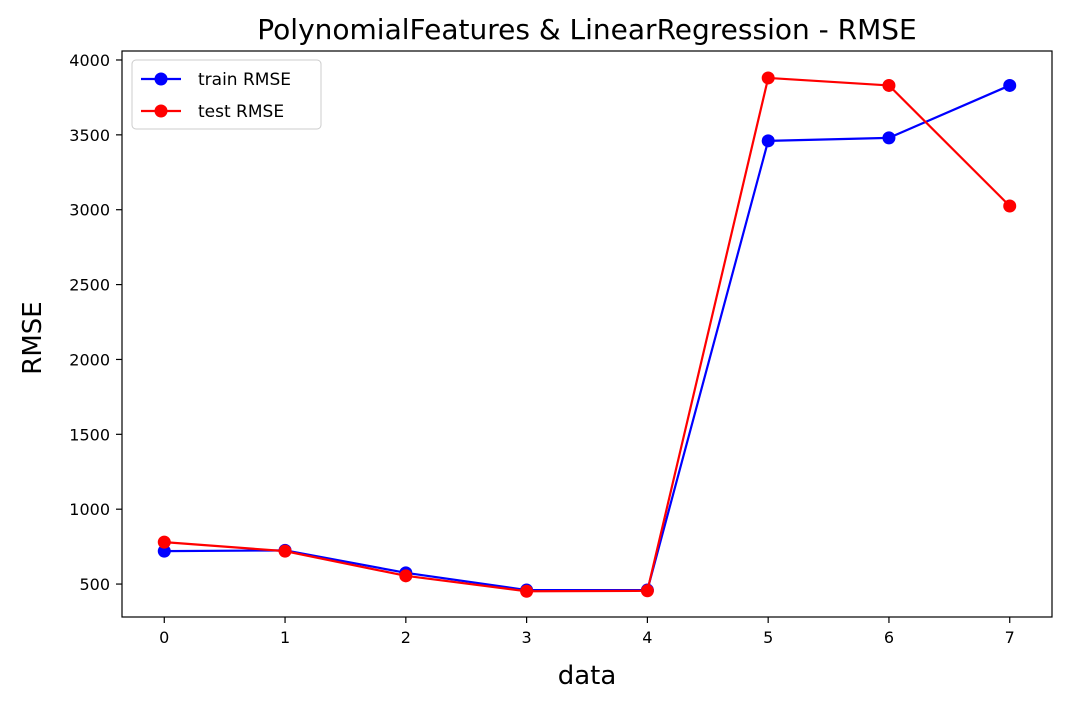 The image size is (1066, 706). I want to click on y-tick-label: 500, so click(94, 584).